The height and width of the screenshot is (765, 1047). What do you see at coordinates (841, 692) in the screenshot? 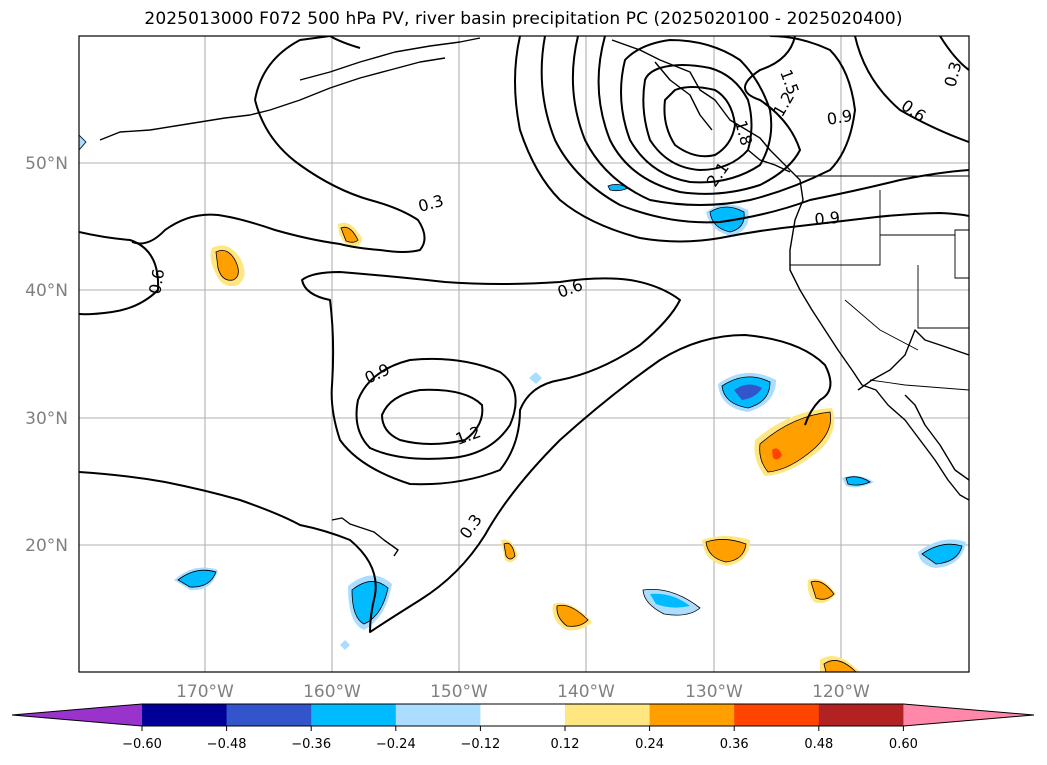
I see `lon-label-120w: 120°W` at bounding box center [841, 692].